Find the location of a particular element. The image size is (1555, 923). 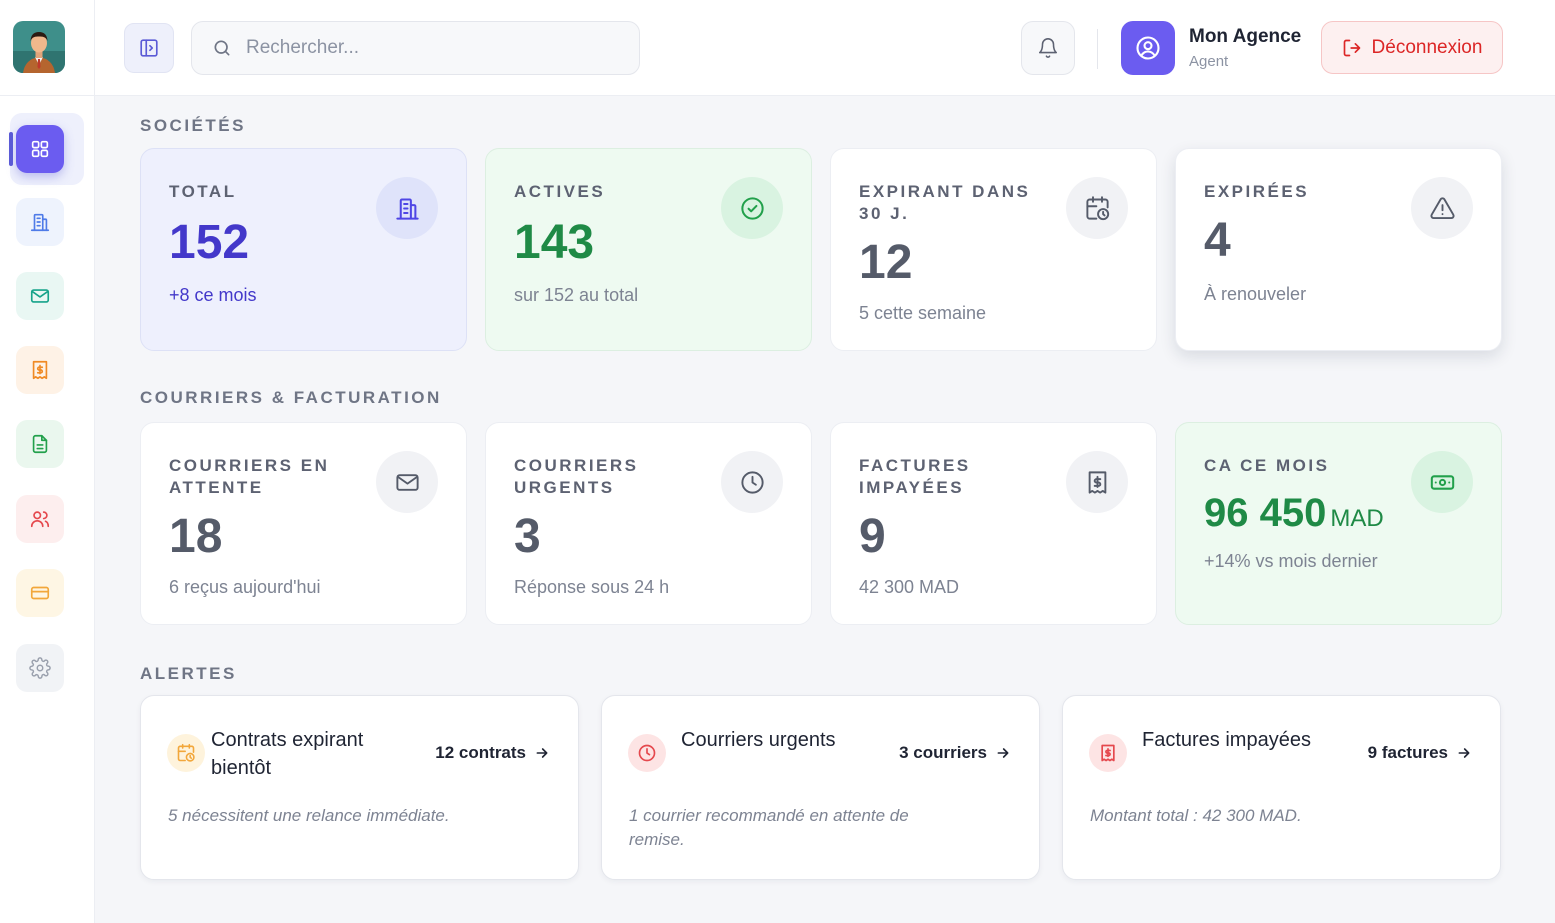

alert-link: 3 courriers is located at coordinates (955, 753).